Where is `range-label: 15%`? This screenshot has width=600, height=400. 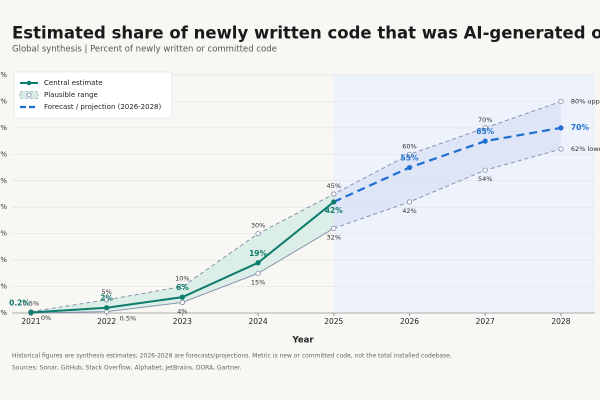
range-label: 15% is located at coordinates (258, 282).